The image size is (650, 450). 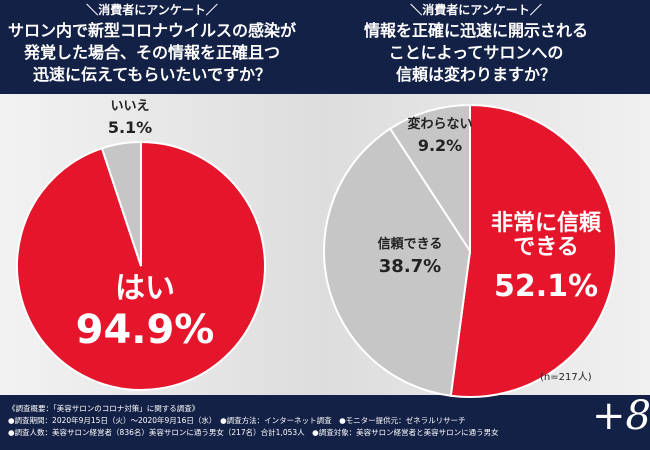 What do you see at coordinates (440, 124) in the screenshot?
I see `slice-label: 変わらない` at bounding box center [440, 124].